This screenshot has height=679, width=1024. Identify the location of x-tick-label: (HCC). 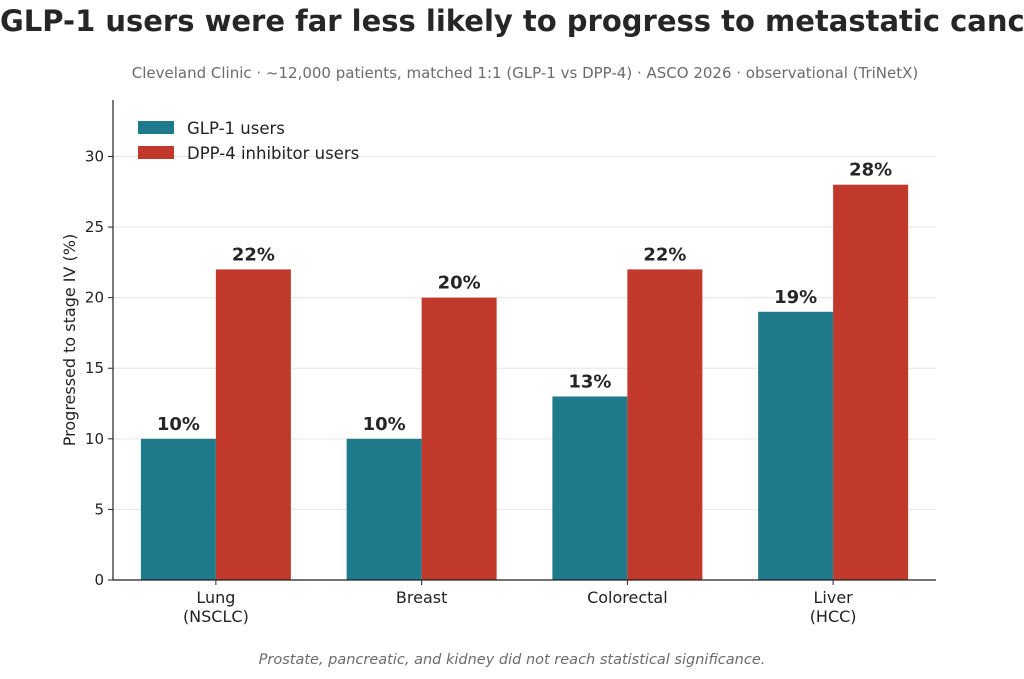
(833, 616).